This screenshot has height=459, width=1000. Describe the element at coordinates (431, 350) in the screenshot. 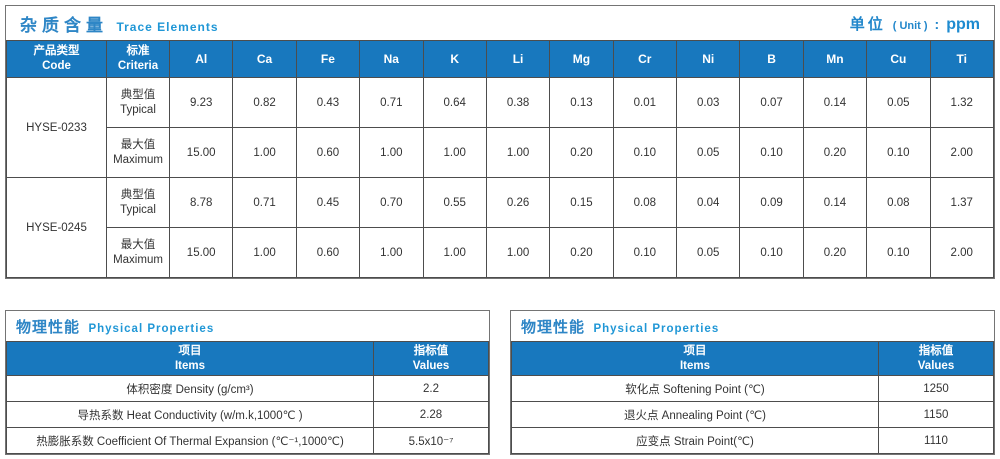

I see `col-header-values-cn: 指标值` at that location.